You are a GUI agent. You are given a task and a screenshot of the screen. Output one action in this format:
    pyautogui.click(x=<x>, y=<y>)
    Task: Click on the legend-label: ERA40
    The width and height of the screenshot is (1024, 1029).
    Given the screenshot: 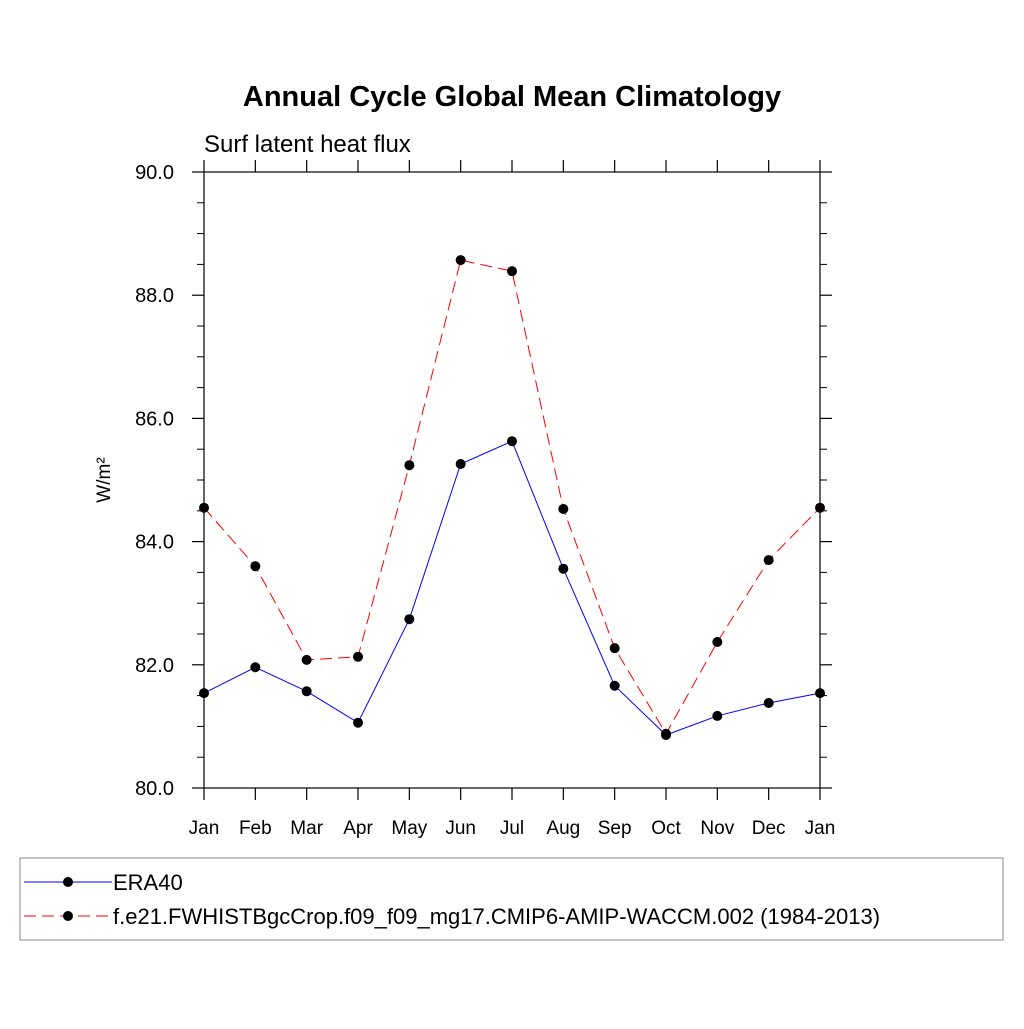 What is the action you would take?
    pyautogui.click(x=148, y=882)
    